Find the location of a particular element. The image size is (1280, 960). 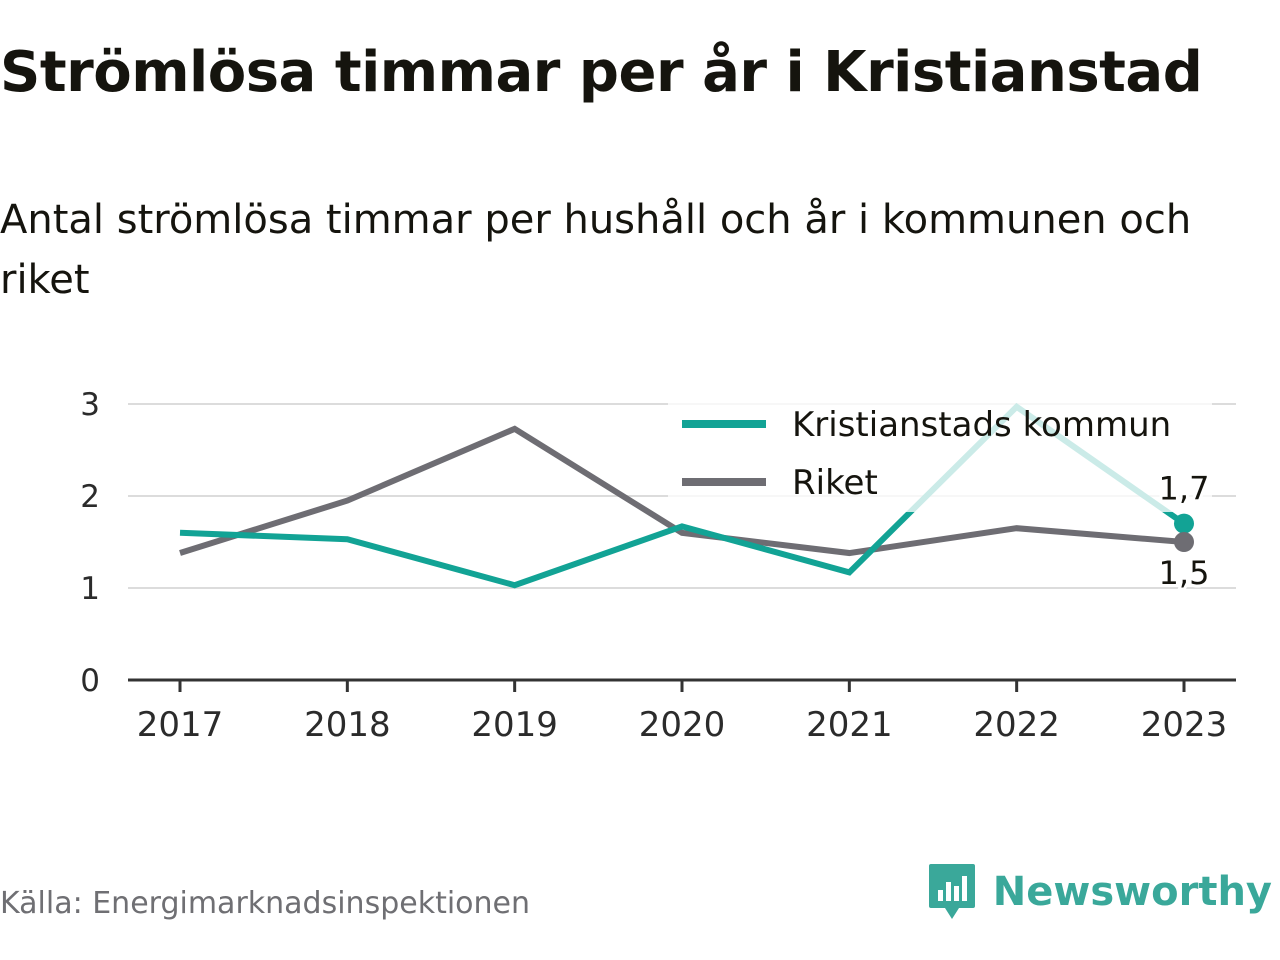

x-tick-label: 2020 is located at coordinates (682, 725).